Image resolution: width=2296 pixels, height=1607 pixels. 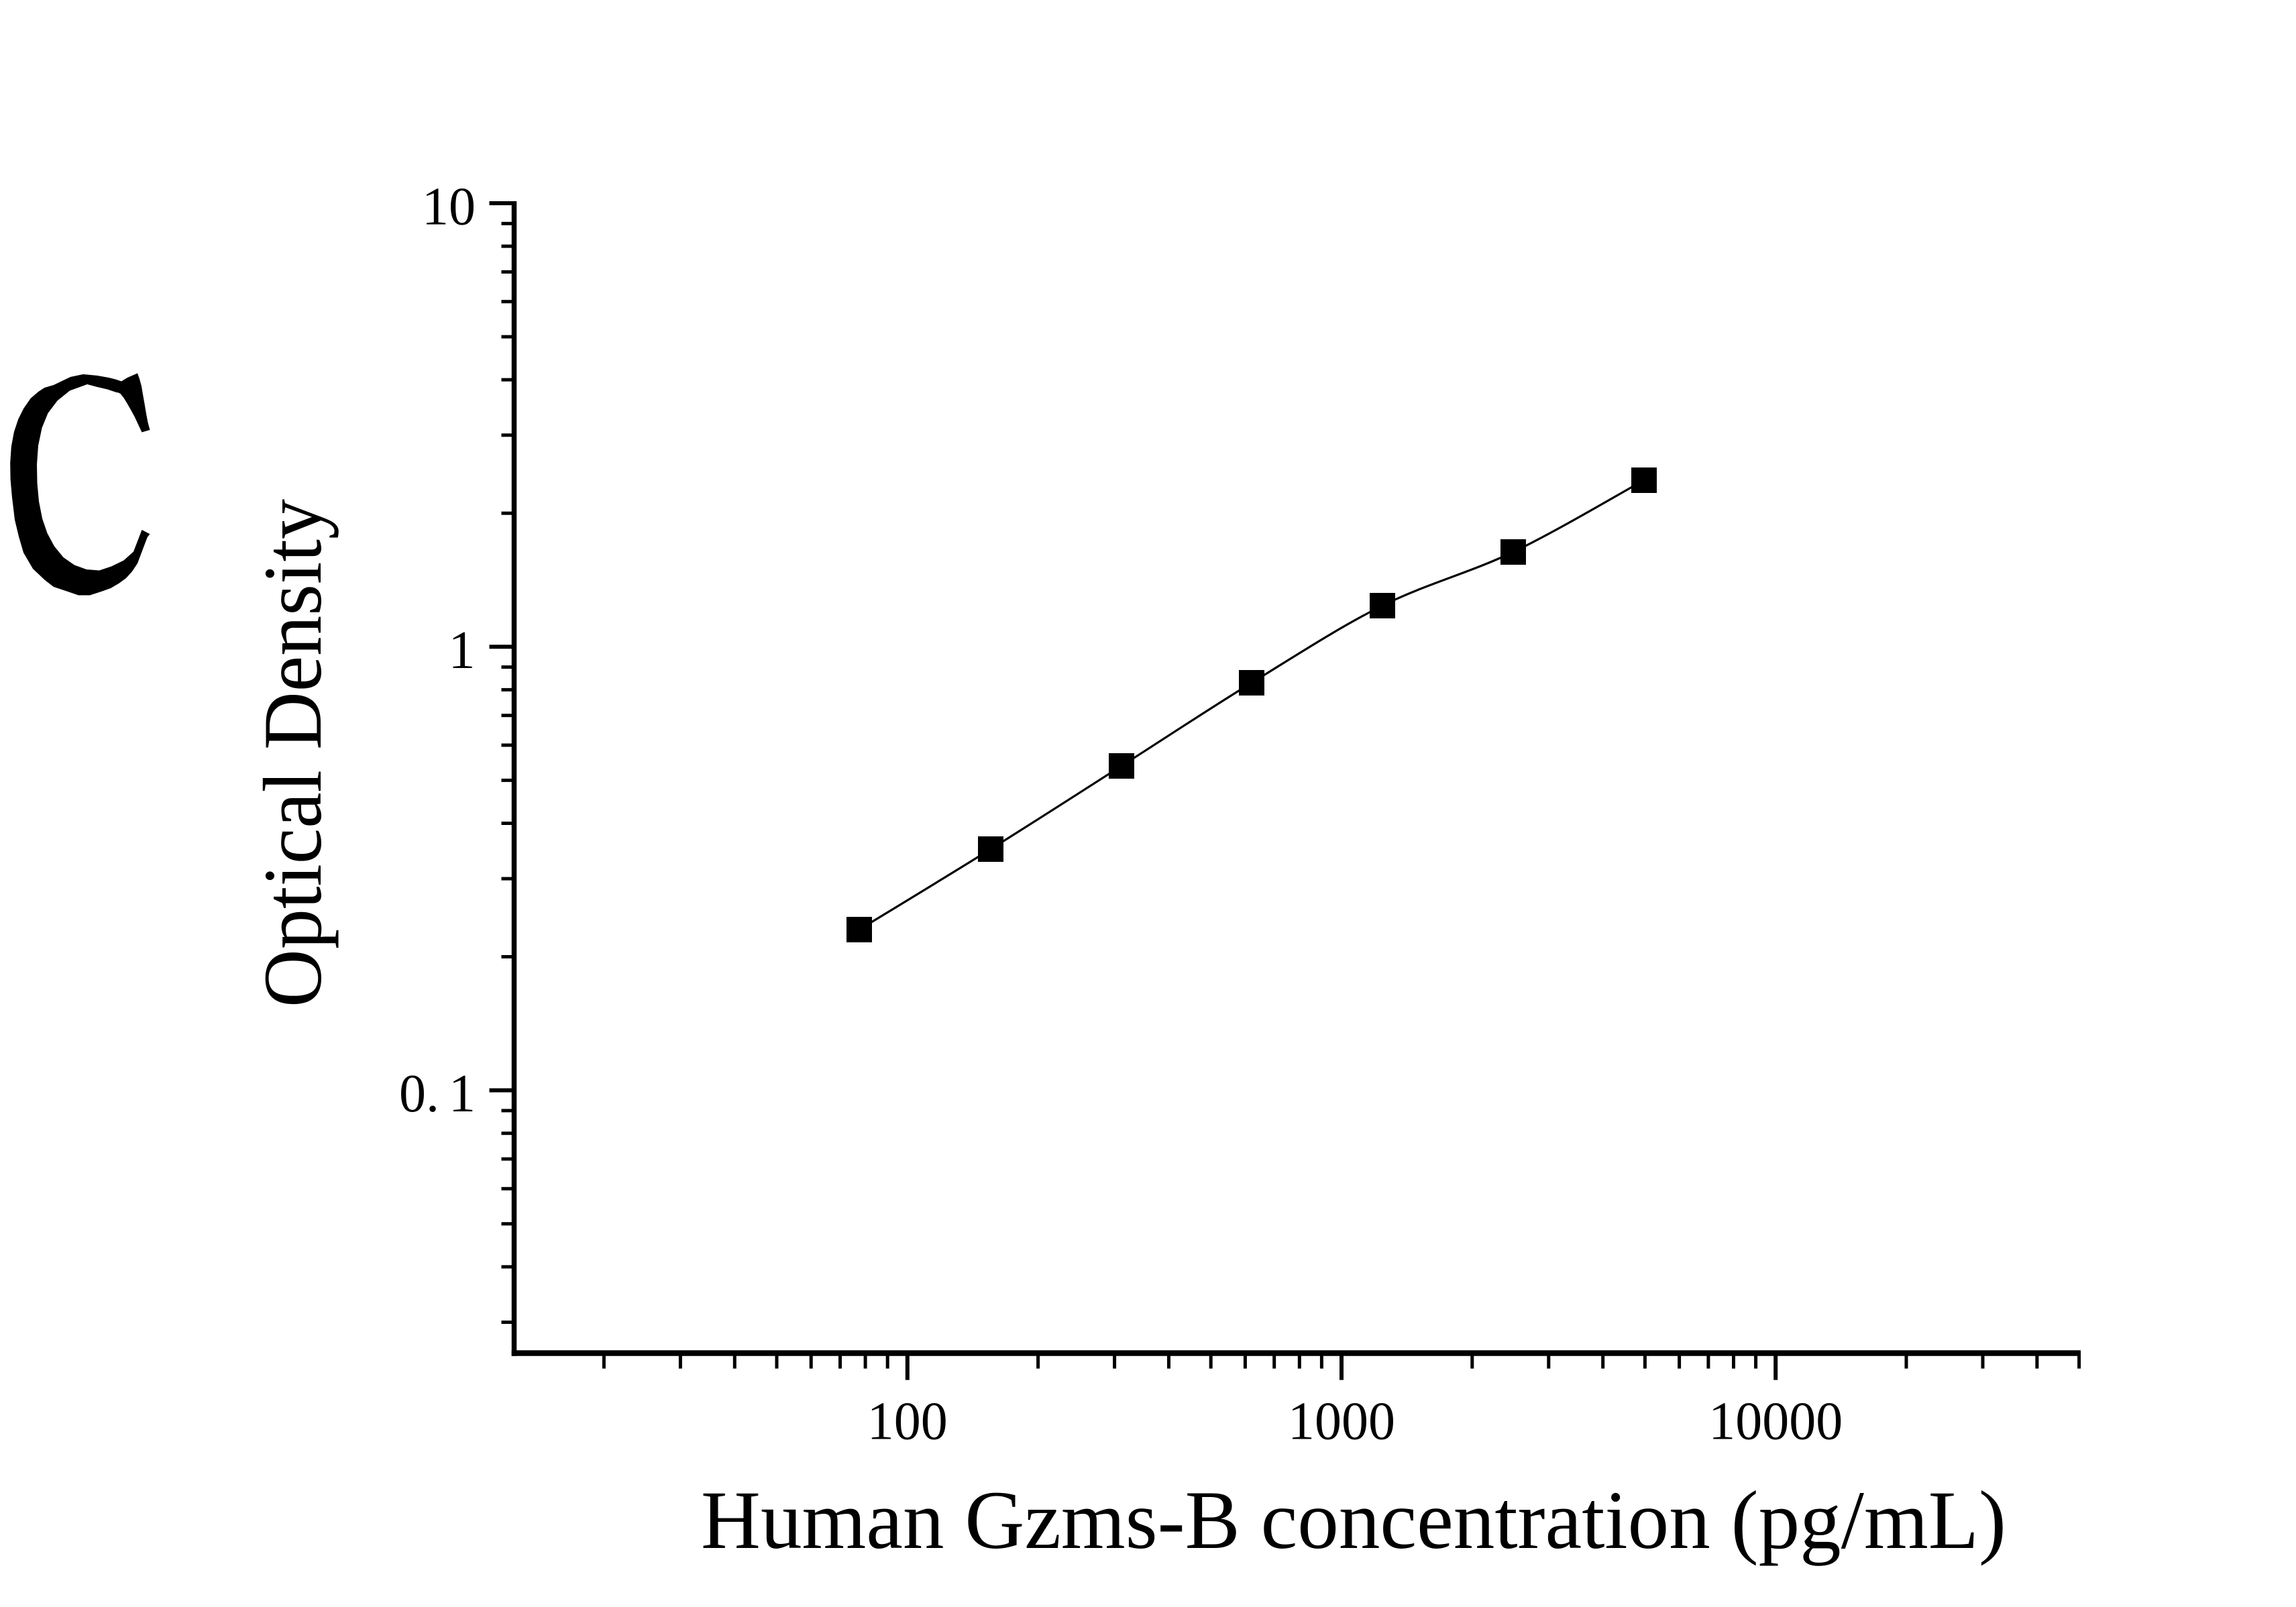 I want to click on svg-text: 10000, so click(x=1776, y=1421).